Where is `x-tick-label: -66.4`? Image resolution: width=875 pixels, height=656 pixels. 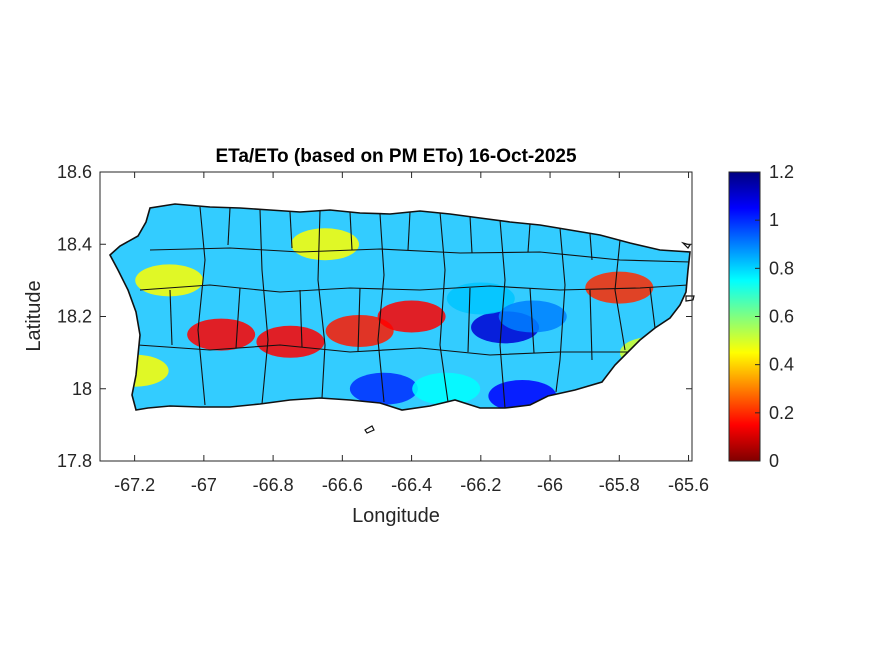 x-tick-label: -66.4 is located at coordinates (411, 485).